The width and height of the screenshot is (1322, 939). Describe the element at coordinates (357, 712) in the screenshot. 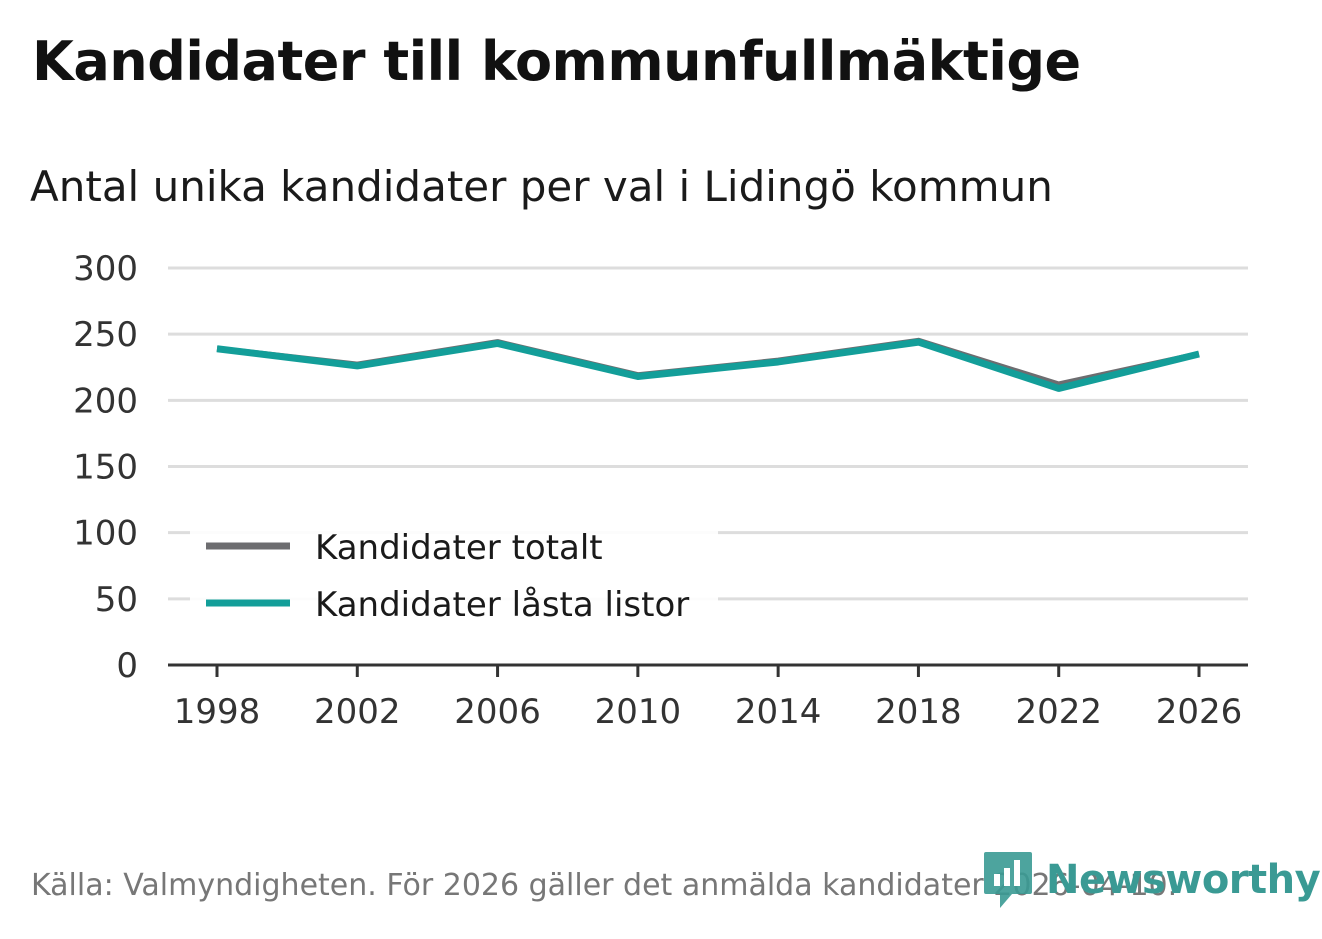

I see `x-tick-label: 2002` at that location.